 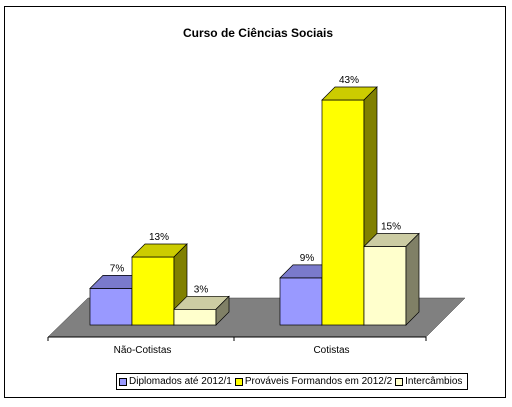 I want to click on legend-item: Intercâmbios, so click(x=428, y=381).